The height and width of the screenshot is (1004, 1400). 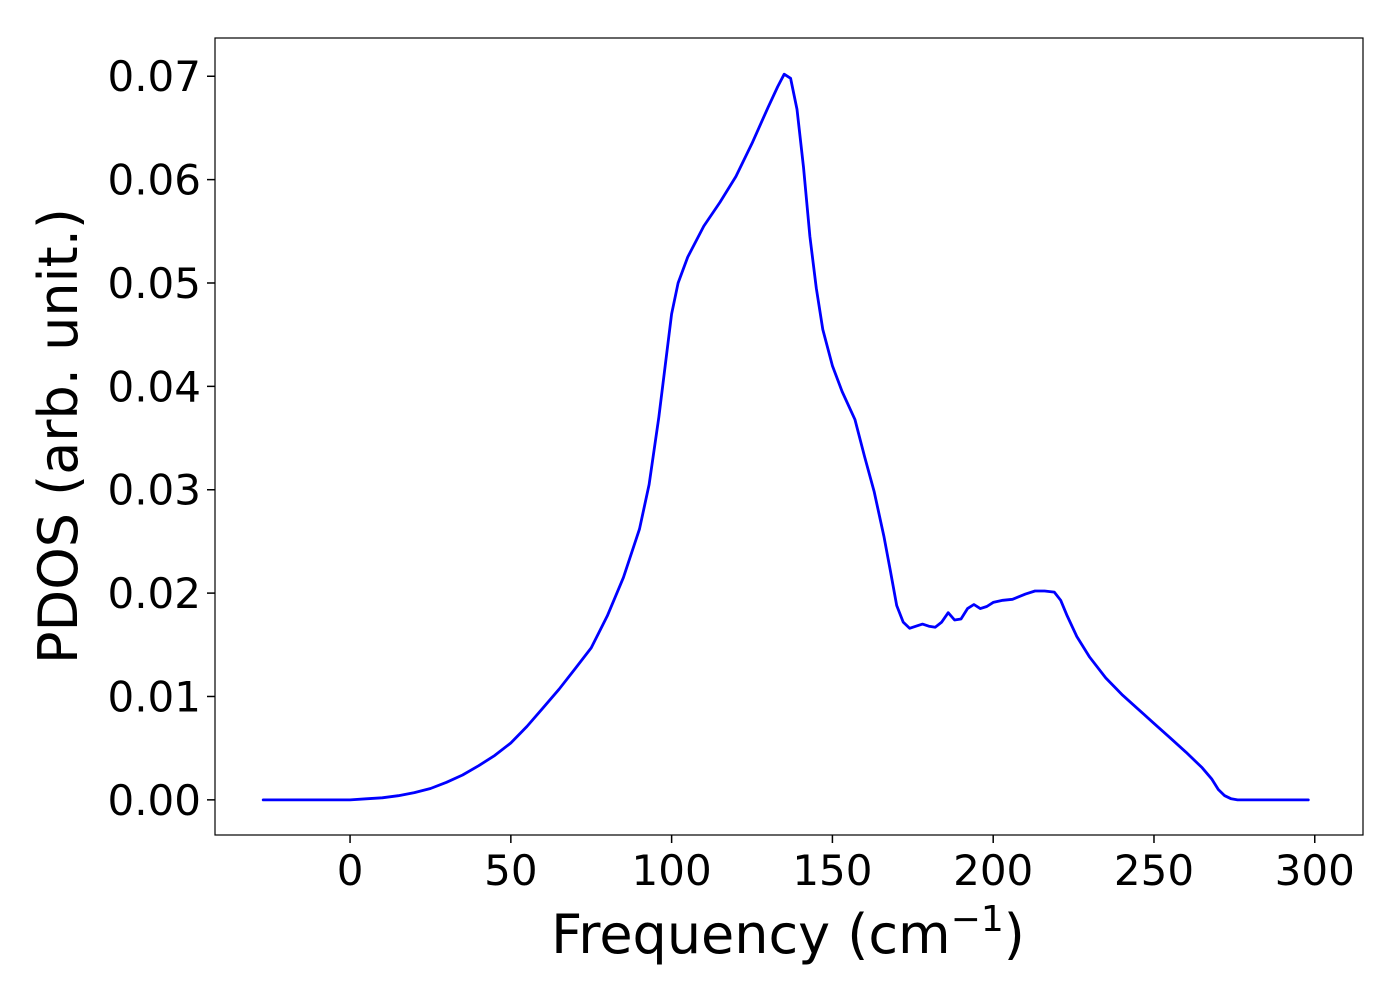 What do you see at coordinates (350, 870) in the screenshot?
I see `x-tick-label: 0` at bounding box center [350, 870].